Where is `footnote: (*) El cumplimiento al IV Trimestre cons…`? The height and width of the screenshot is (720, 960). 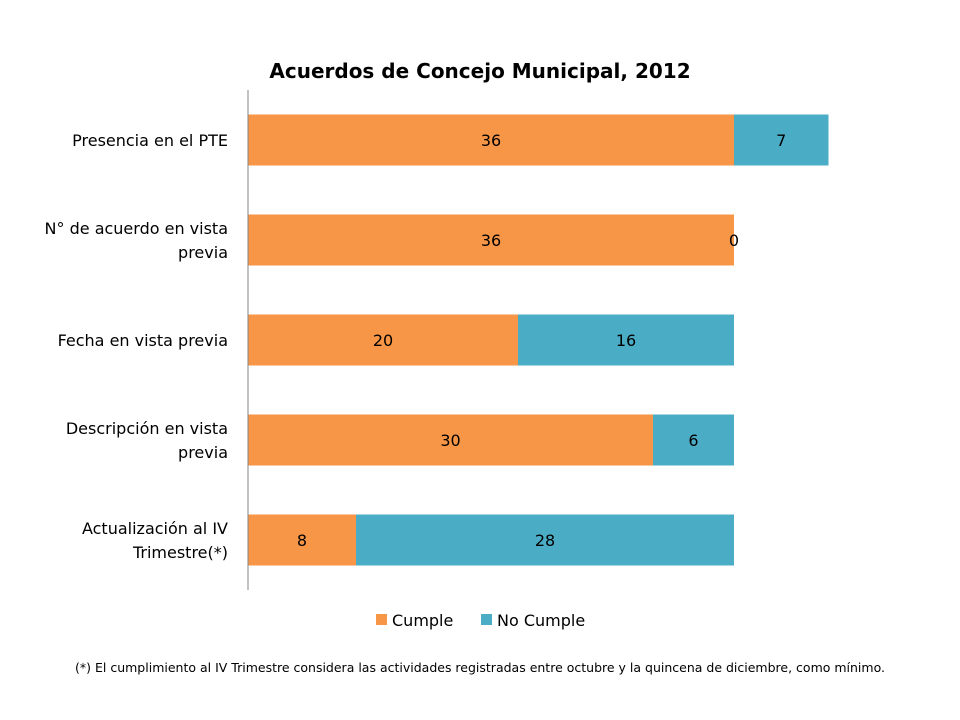 footnote: (*) El cumplimiento al IV Trimestre cons… is located at coordinates (480, 667).